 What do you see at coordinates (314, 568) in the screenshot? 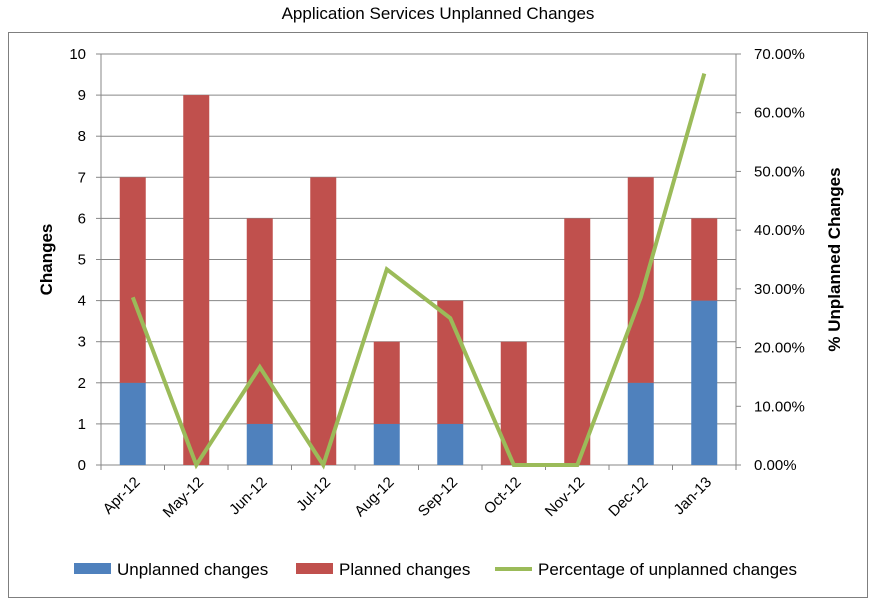
I see `legend-swatch-planned-changes` at bounding box center [314, 568].